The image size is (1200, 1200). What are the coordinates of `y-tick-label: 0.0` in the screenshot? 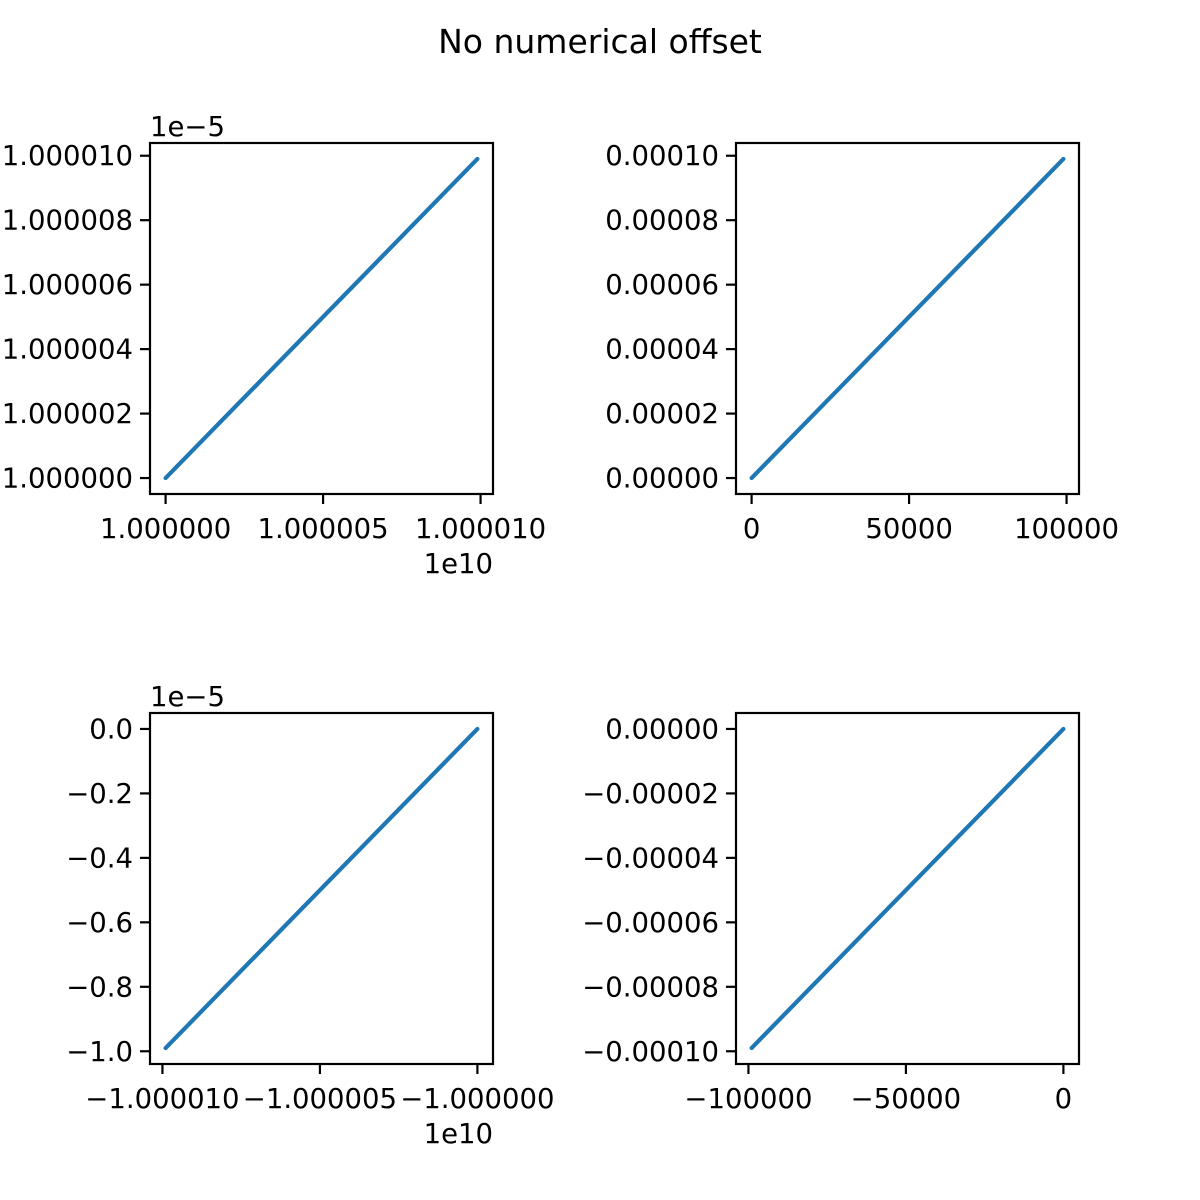 It's located at (111, 729).